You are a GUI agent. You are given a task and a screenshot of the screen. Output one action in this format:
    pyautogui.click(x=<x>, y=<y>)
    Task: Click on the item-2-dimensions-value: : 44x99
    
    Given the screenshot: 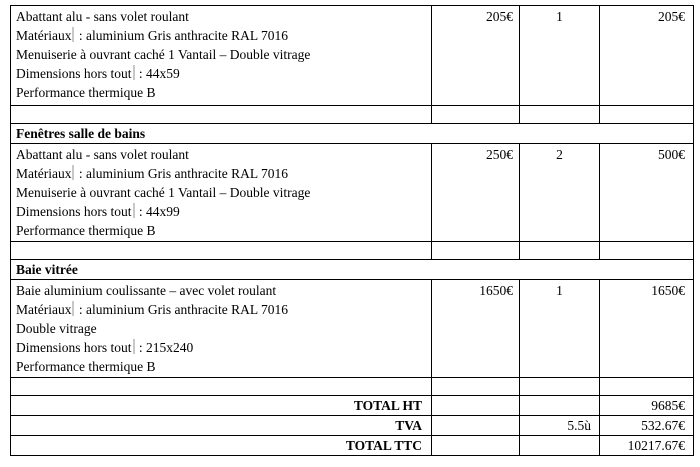 What is the action you would take?
    pyautogui.click(x=157, y=211)
    